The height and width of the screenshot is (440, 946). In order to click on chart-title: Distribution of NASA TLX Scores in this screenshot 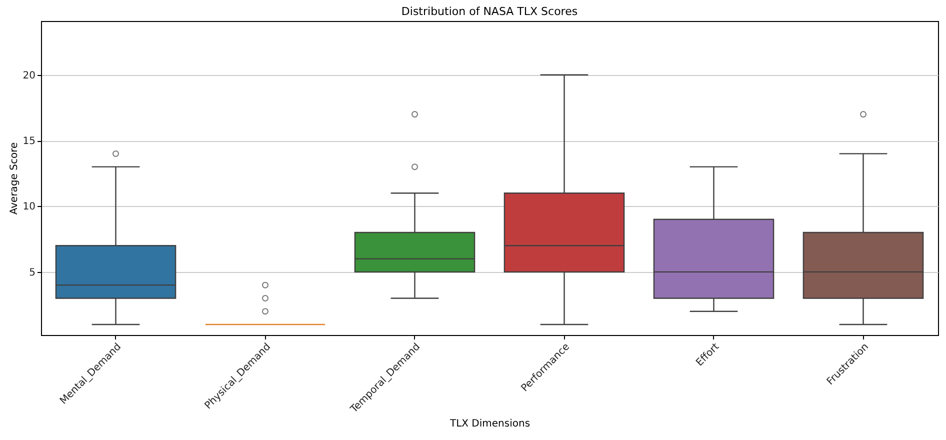, I will do `click(489, 11)`.